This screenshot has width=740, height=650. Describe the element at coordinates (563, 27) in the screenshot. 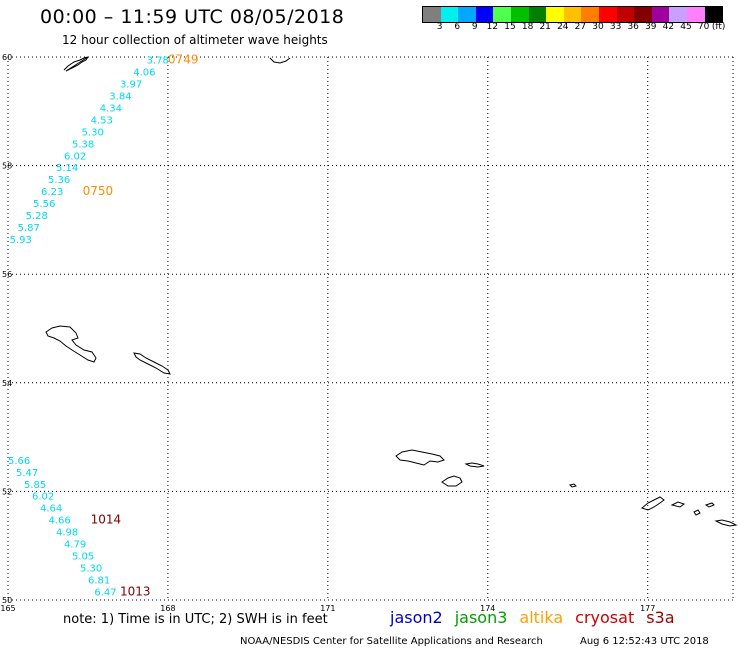

I see `legend-label: 24` at that location.